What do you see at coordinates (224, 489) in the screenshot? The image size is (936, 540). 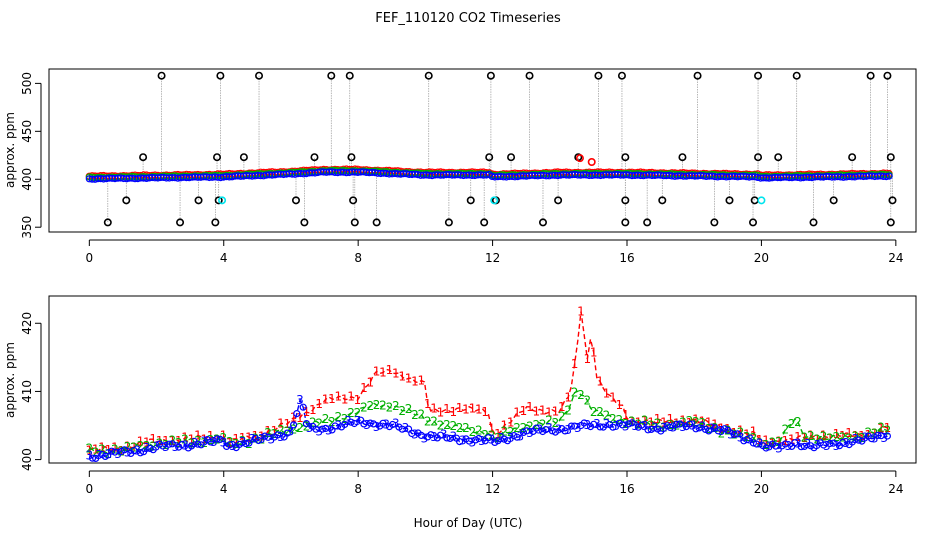 I see `x-tick-label: 4` at bounding box center [224, 489].